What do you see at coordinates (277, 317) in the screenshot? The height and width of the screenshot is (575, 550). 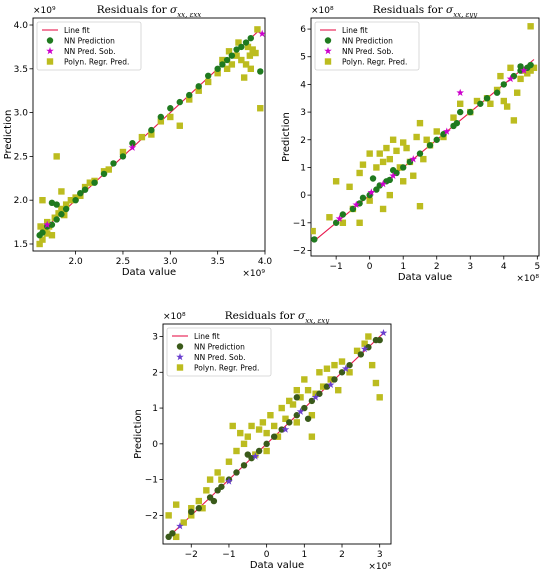 I see `chart-title: Residuals for σxx, εxy` at bounding box center [277, 317].